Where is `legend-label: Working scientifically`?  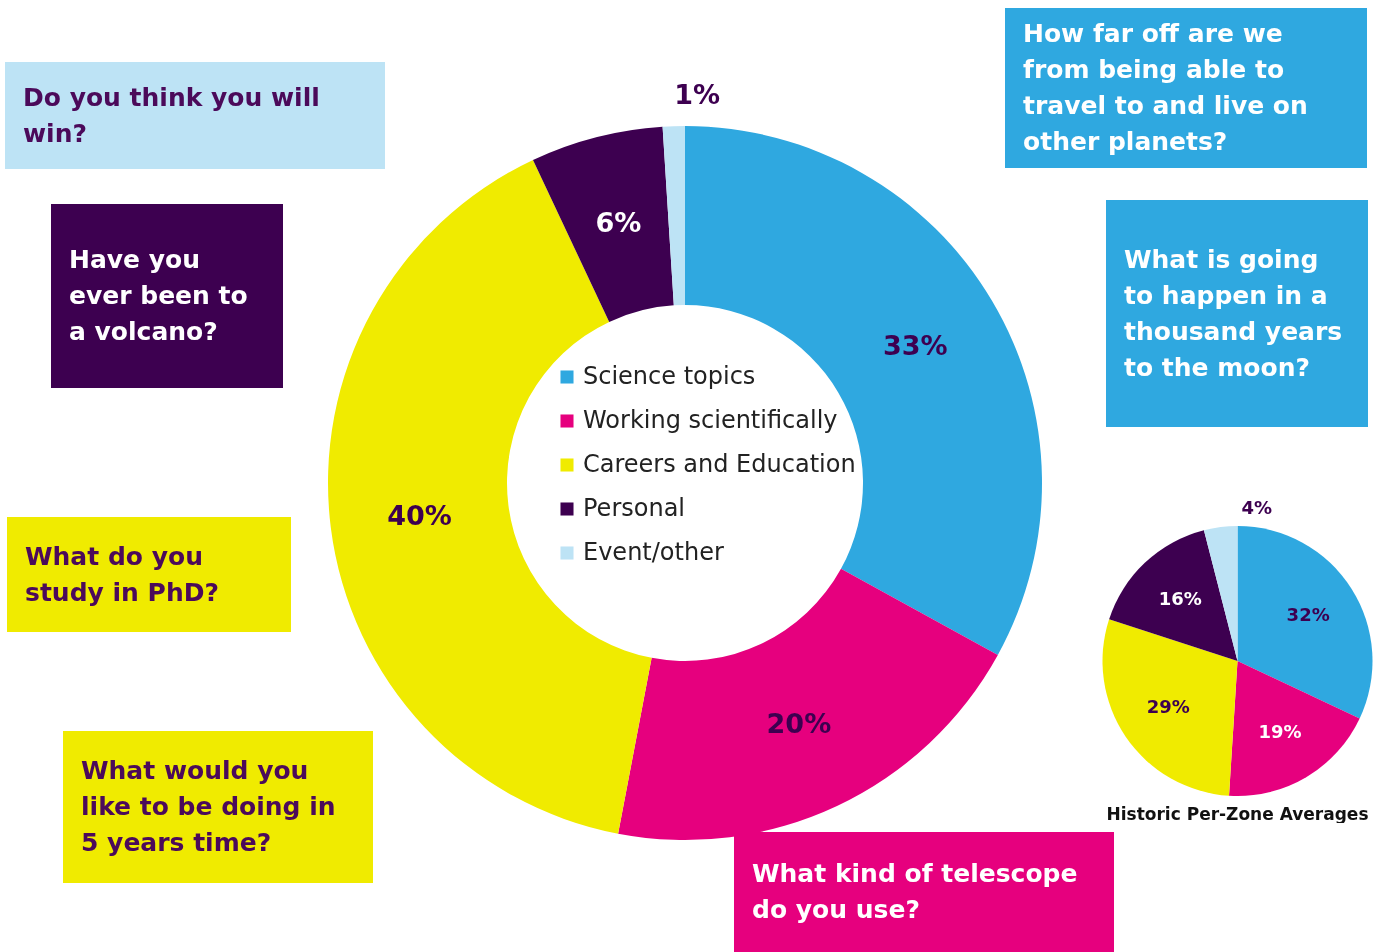
legend-label: Working scientifically is located at coordinates (710, 420).